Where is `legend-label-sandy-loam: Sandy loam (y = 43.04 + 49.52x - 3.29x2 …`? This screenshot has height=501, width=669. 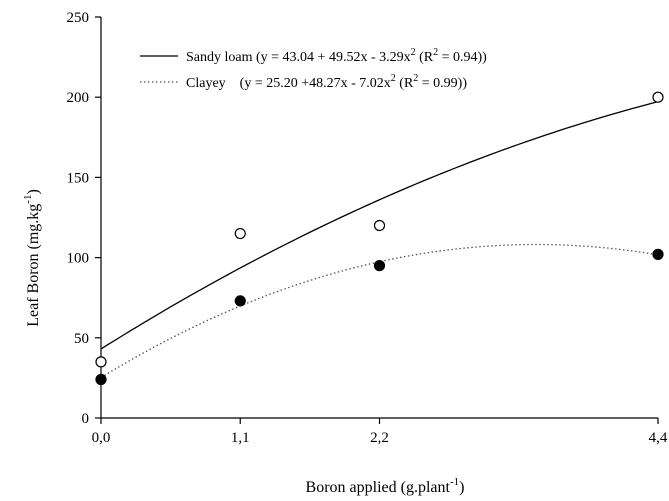
legend-label-sandy-loam: Sandy loam (y = 43.04 + 49.52x - 3.29x2 … is located at coordinates (336, 56).